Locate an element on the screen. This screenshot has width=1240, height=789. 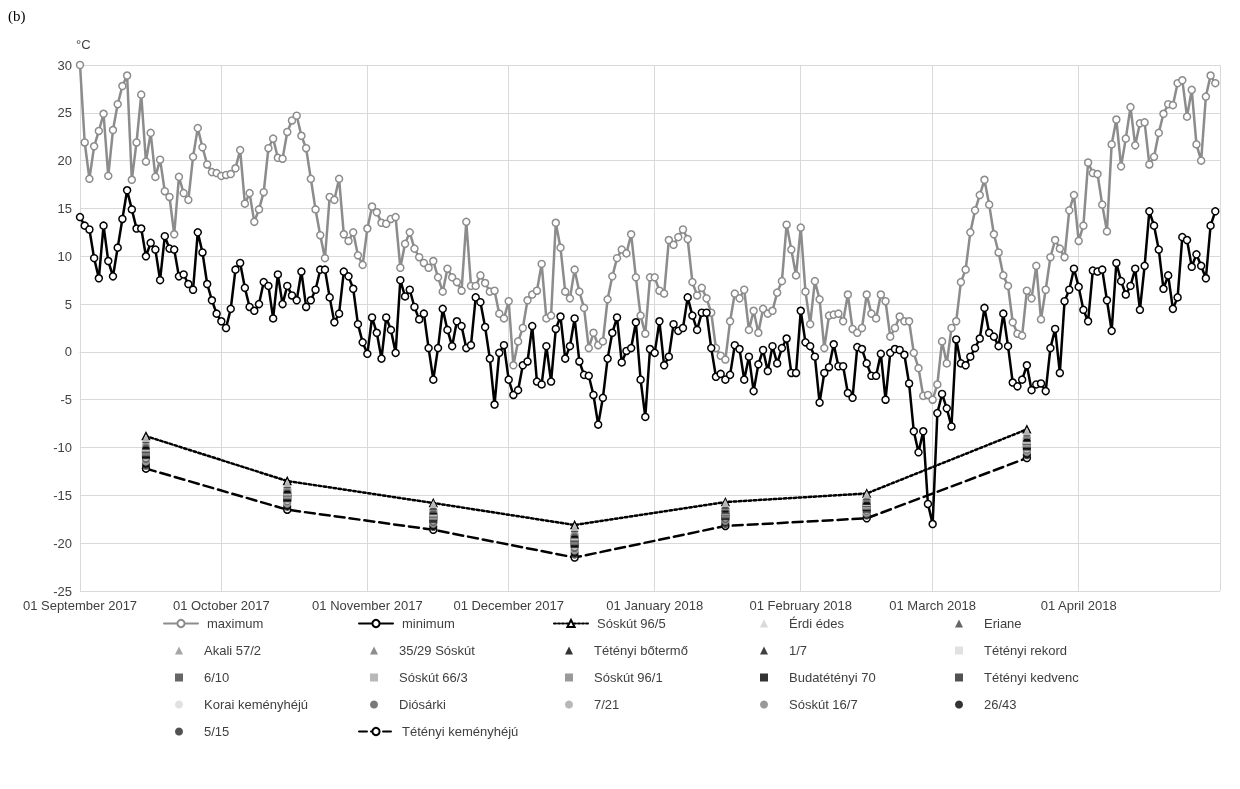
y-tick-label: 10 is located at coordinates (64, 256).